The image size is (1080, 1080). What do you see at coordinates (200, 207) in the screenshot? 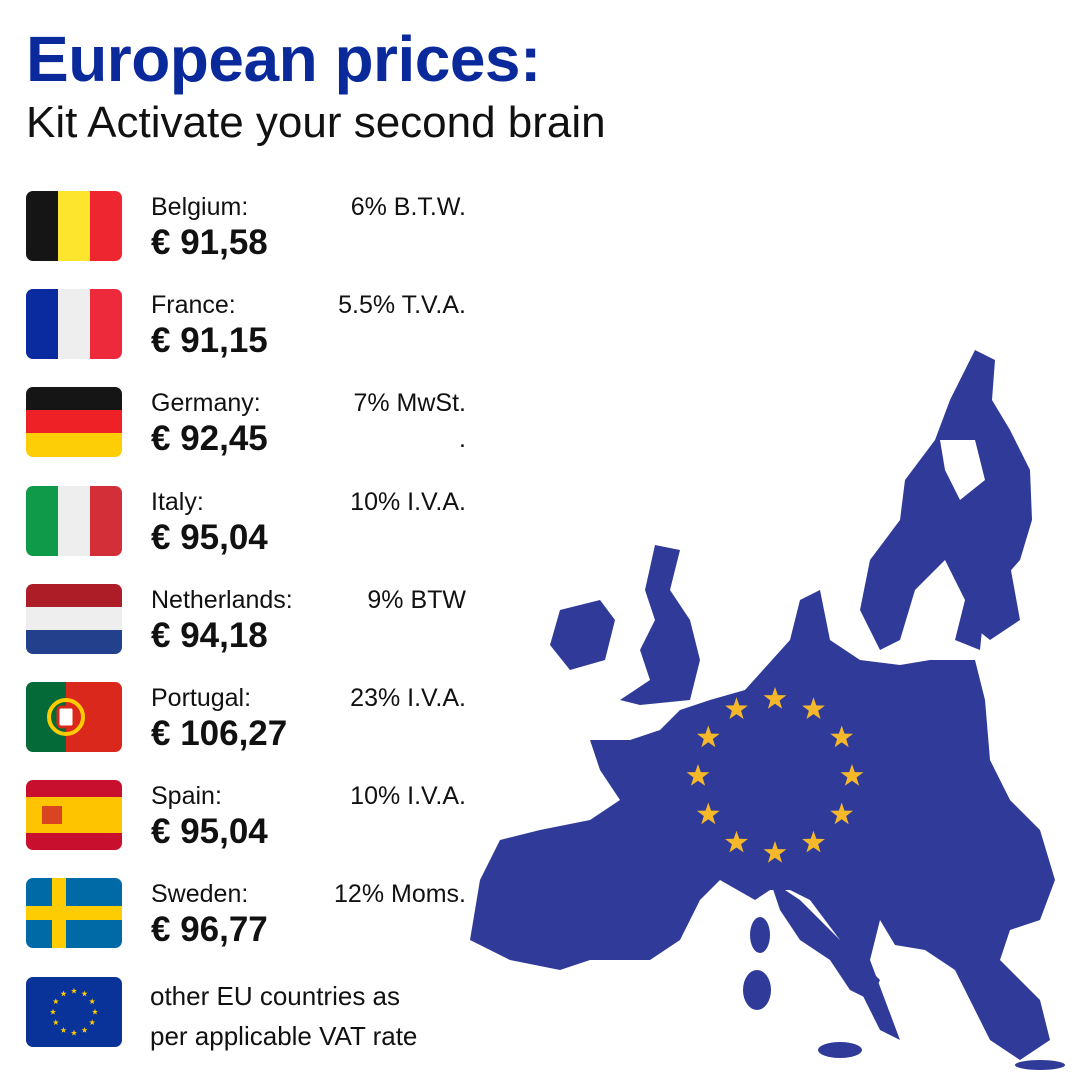
I see `country-name: Belgium:` at bounding box center [200, 207].